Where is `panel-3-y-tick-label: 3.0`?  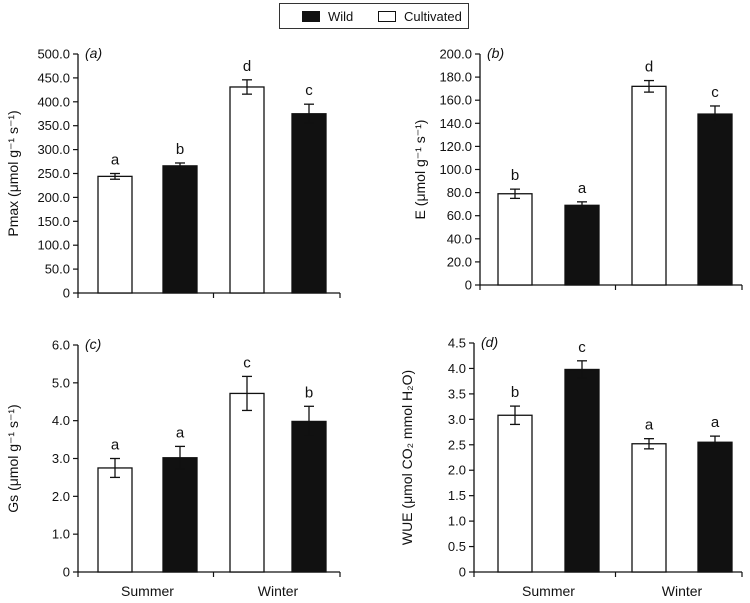
panel-3-y-tick-label: 3.0 is located at coordinates (61, 458).